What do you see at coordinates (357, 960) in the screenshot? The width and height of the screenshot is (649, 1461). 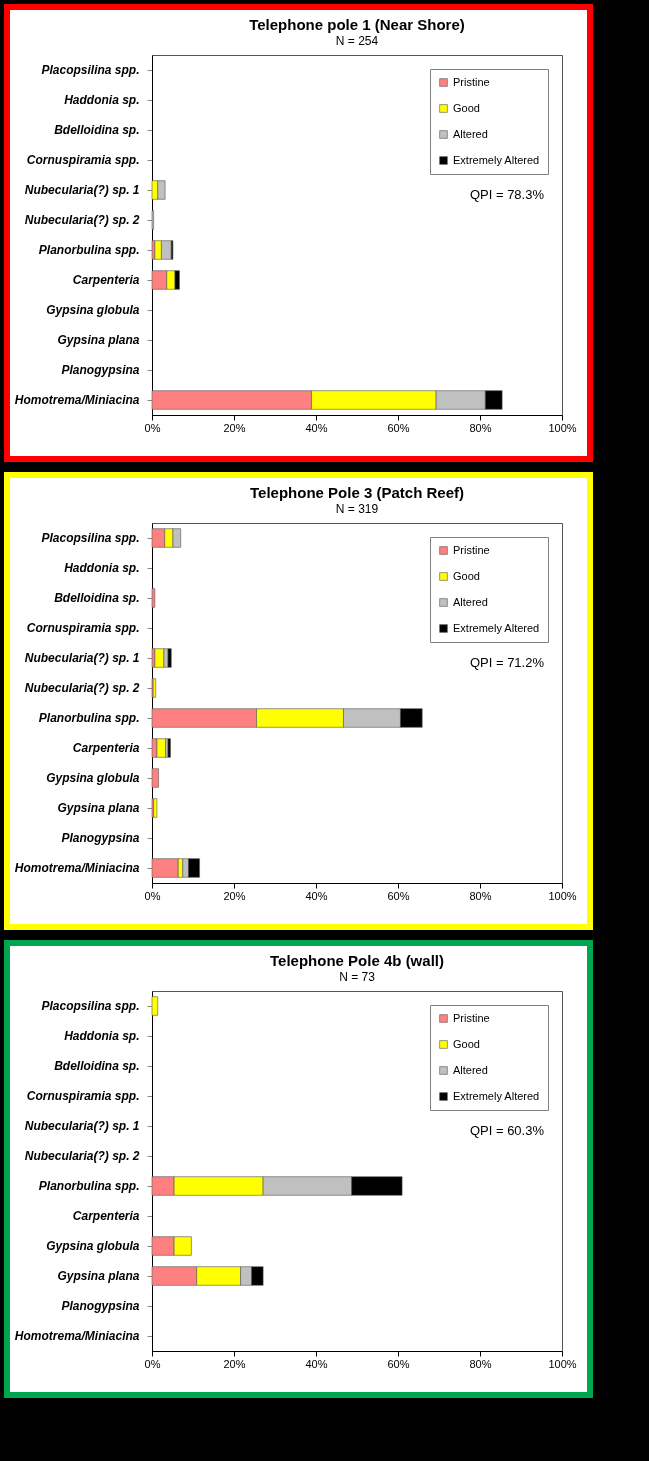 I see `chart-title: Telephone Pole 4b (wall)` at bounding box center [357, 960].